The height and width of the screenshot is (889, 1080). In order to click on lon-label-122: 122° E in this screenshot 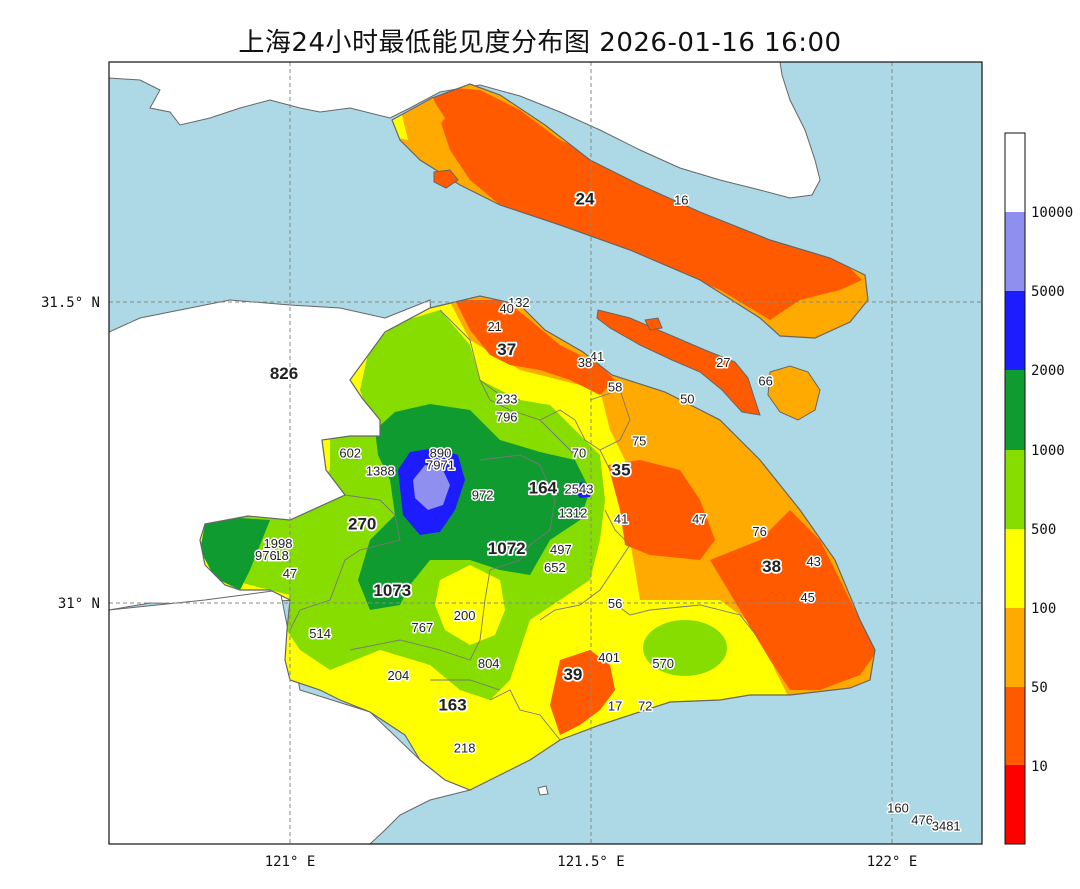, I will do `click(892, 862)`.